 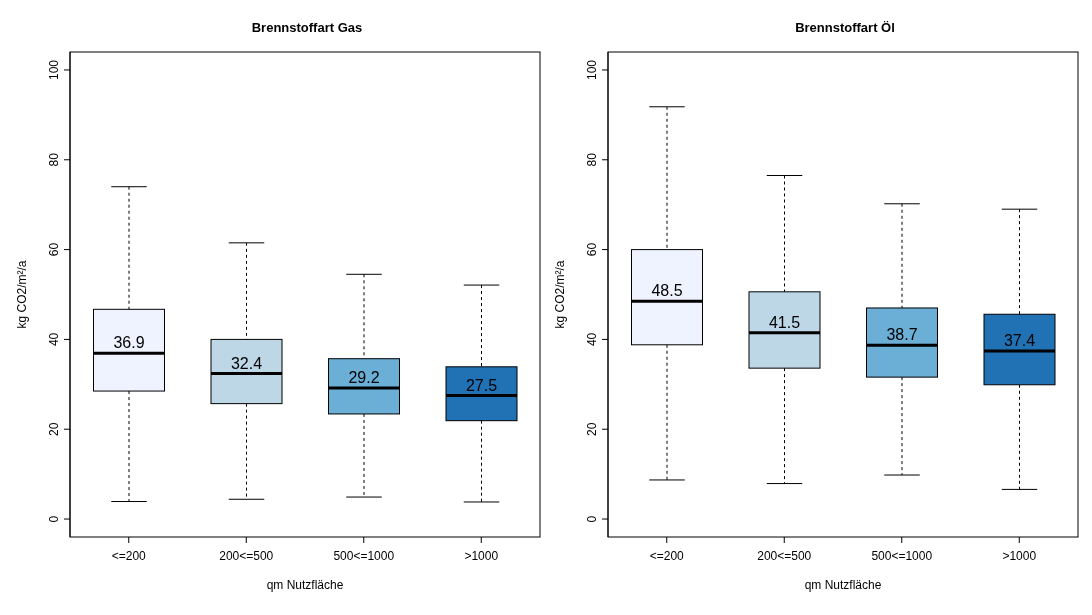 I want to click on annotation: 36.9, so click(x=129, y=343).